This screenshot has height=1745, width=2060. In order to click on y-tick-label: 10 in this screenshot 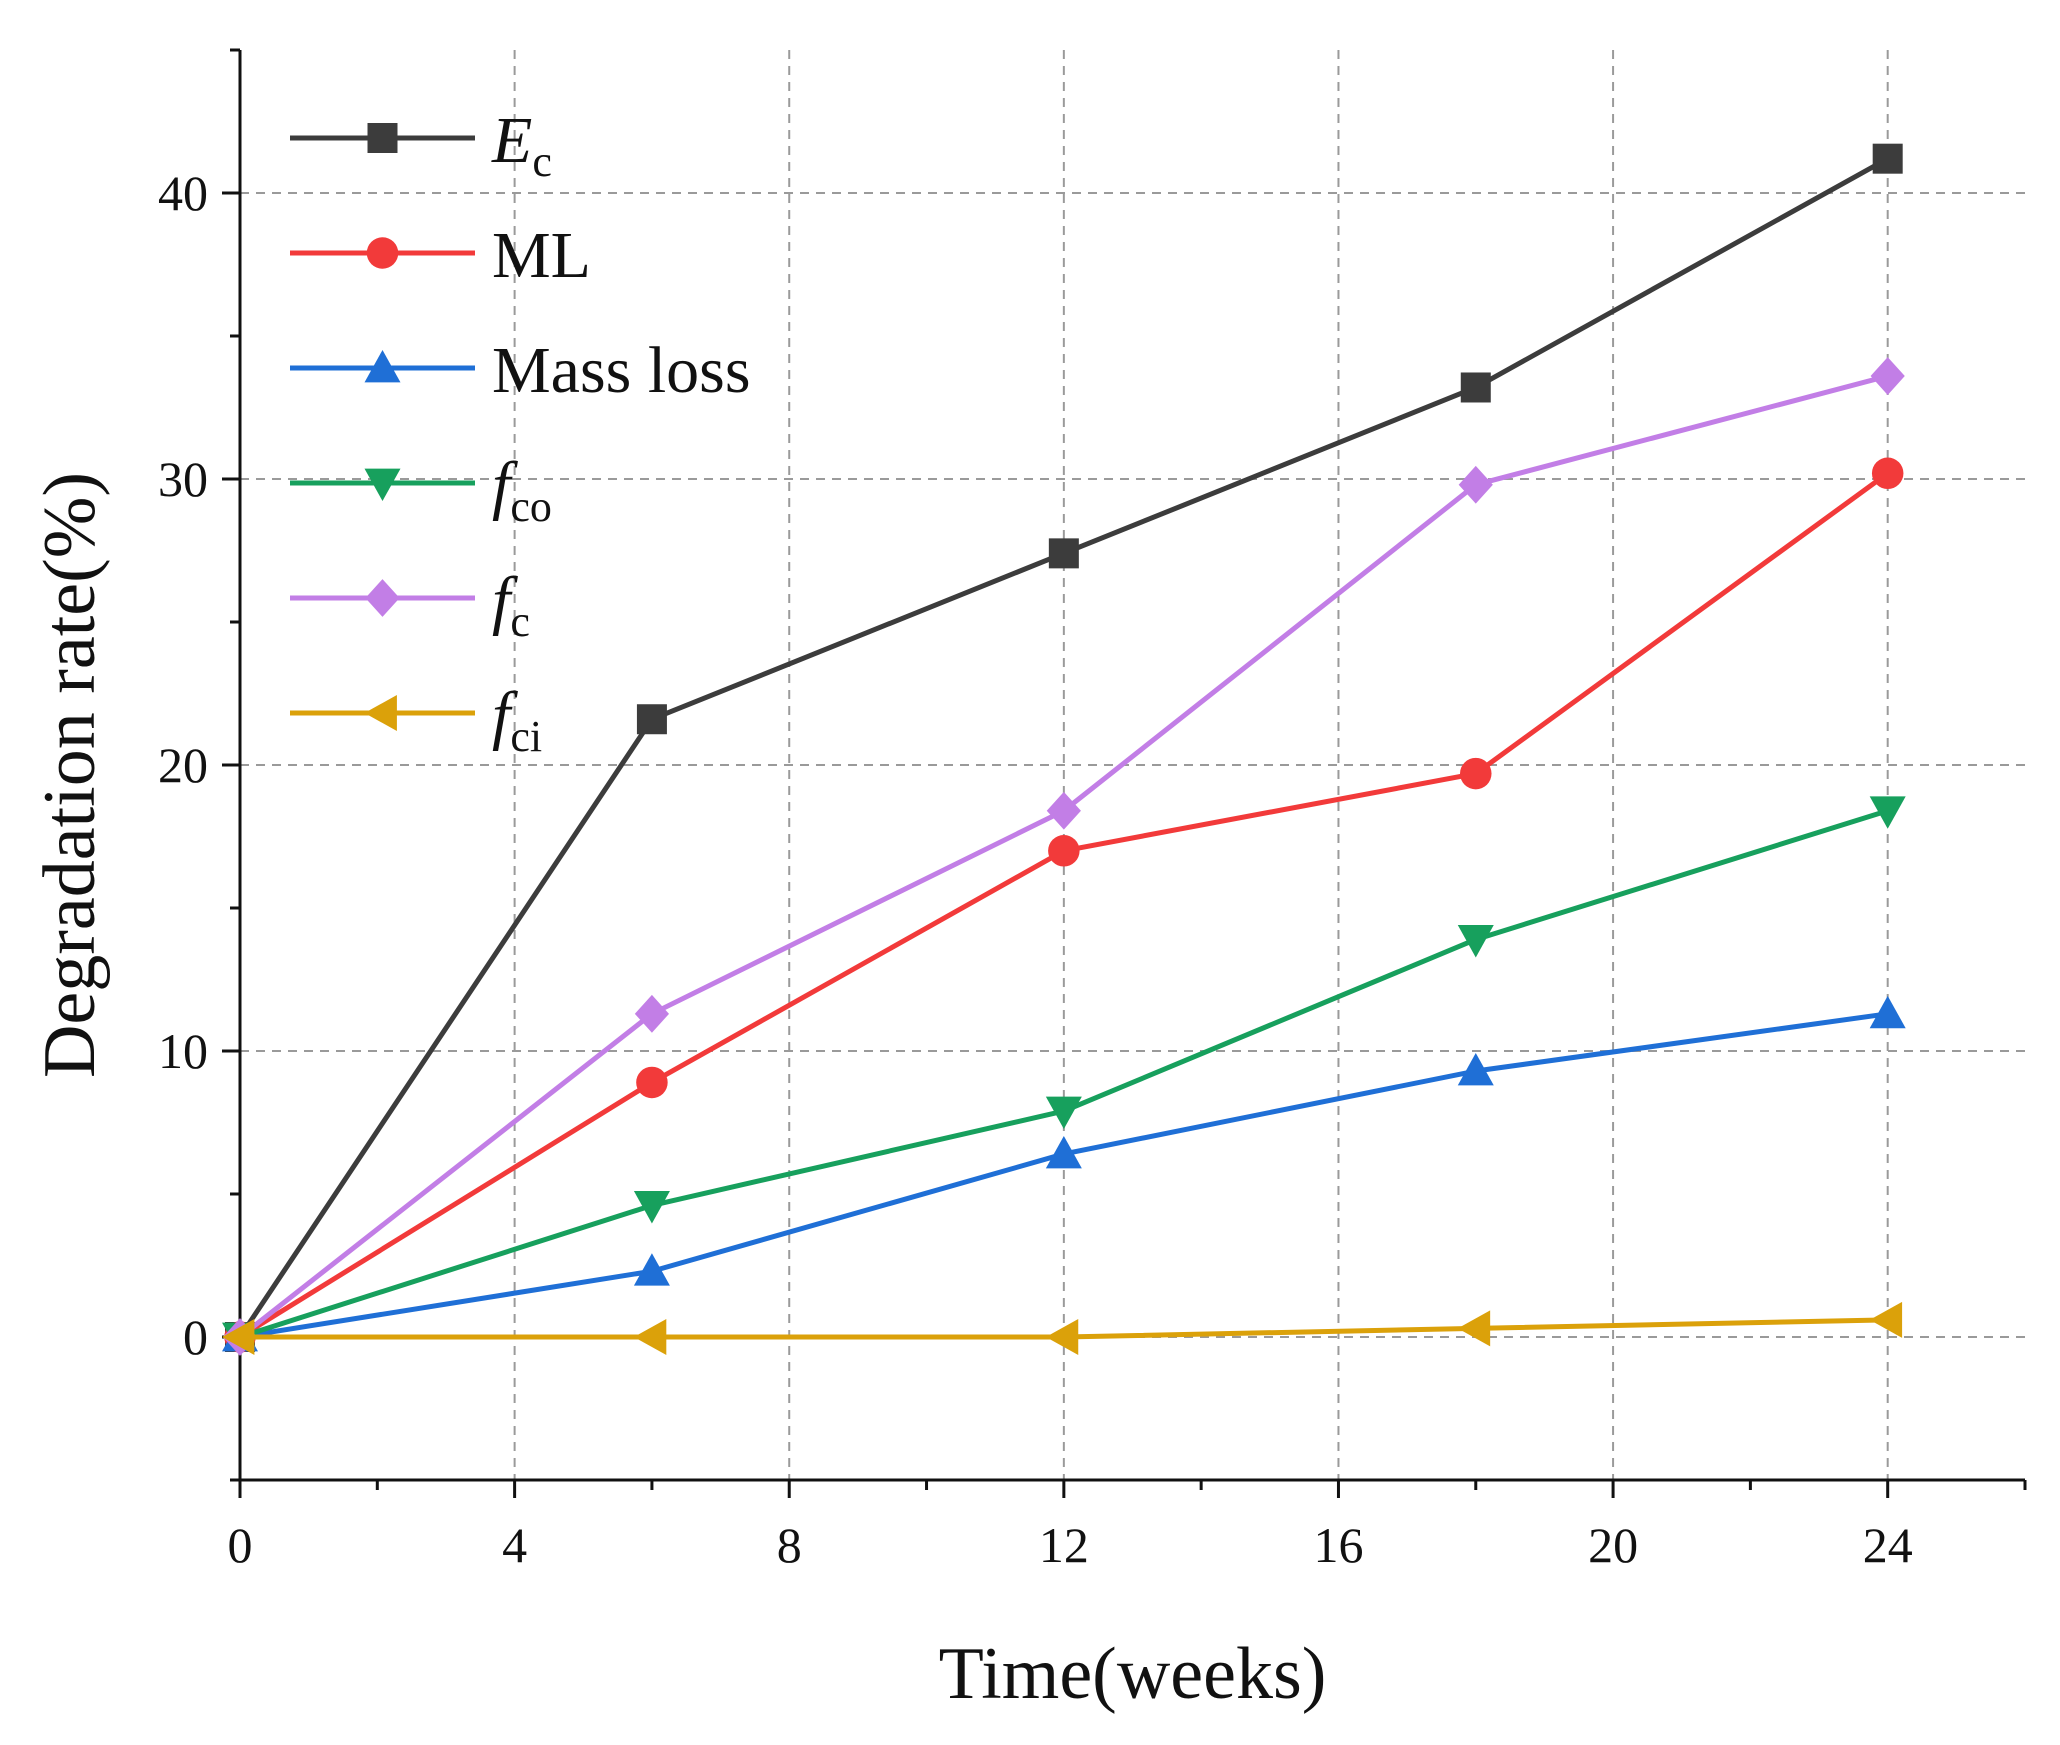, I will do `click(183, 1051)`.